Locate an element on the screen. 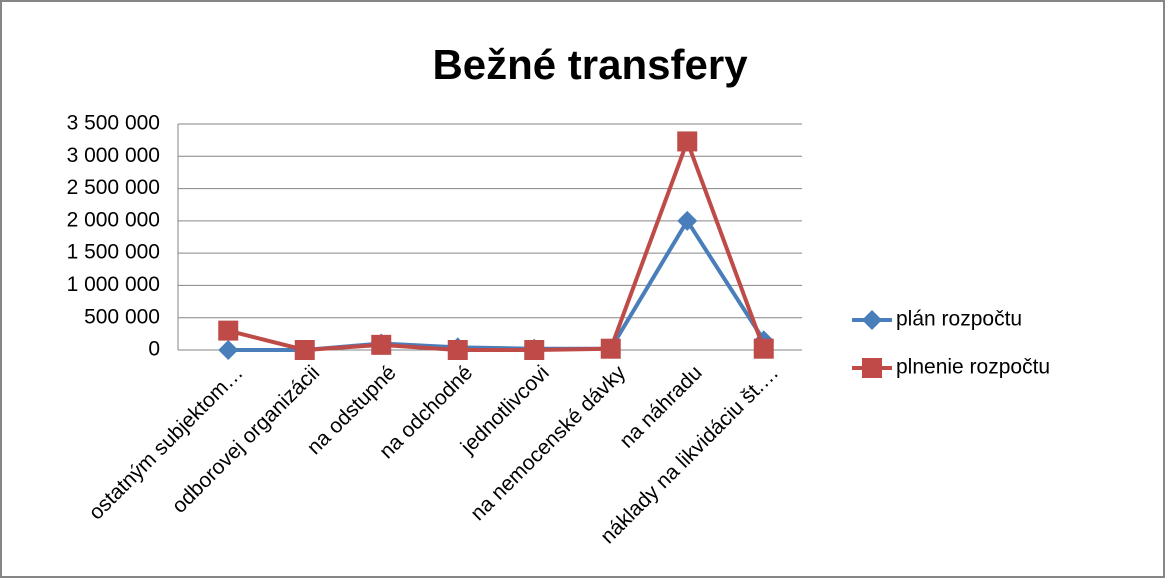  y-tick-label: 500 000 is located at coordinates (122, 316).